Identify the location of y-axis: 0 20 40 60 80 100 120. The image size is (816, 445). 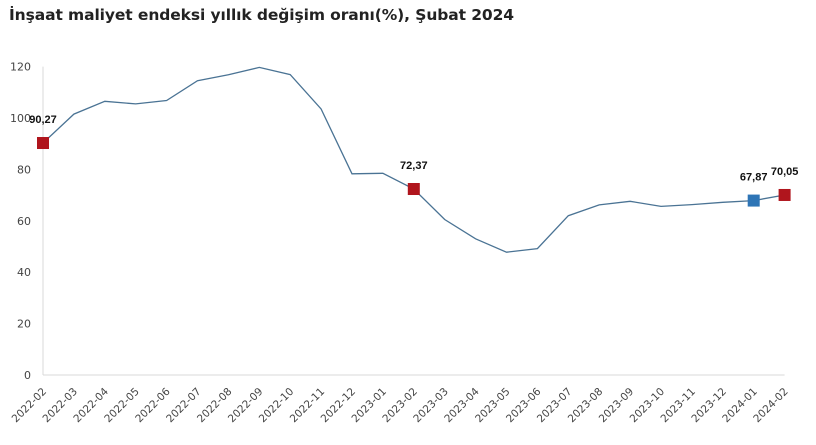
(27, 221).